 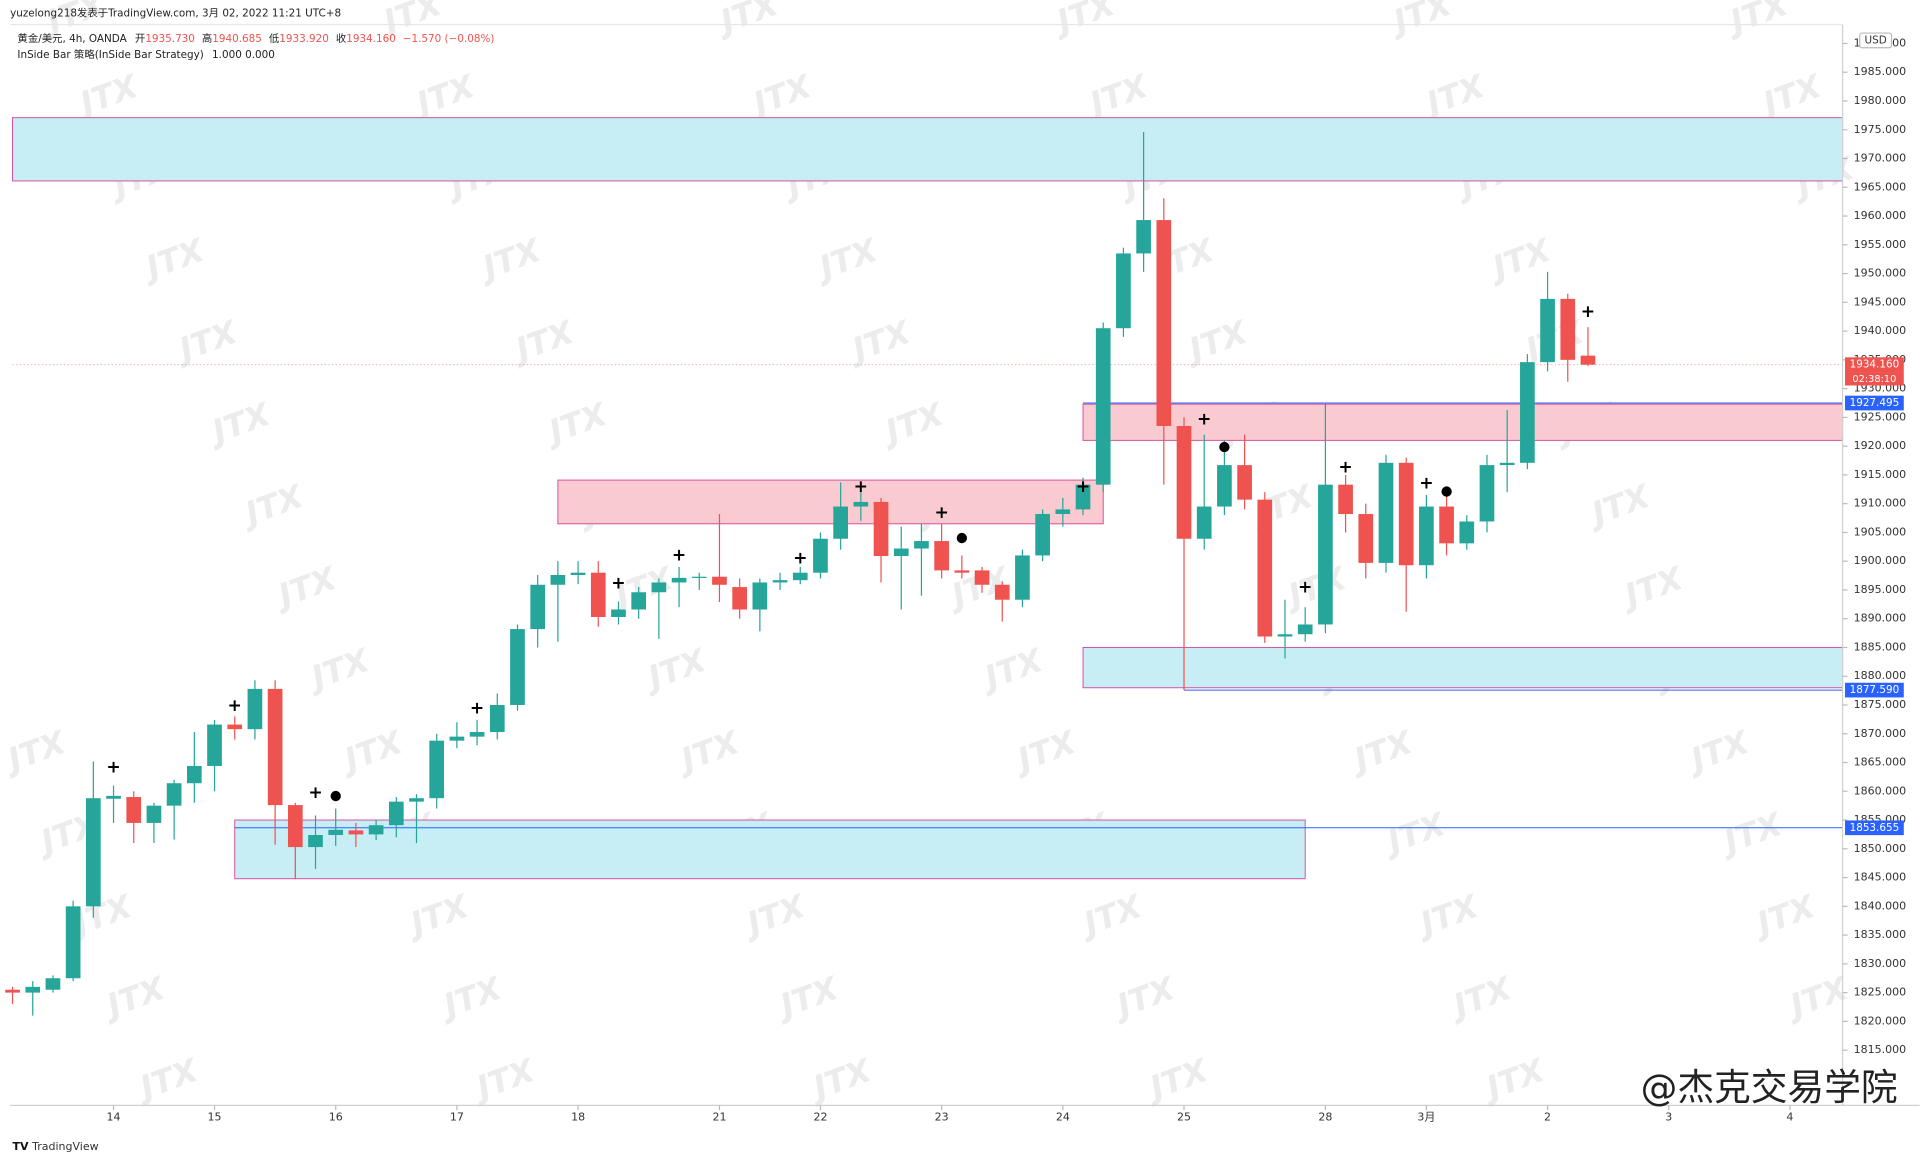 I want to click on quote-value: 1934.160, so click(x=371, y=39).